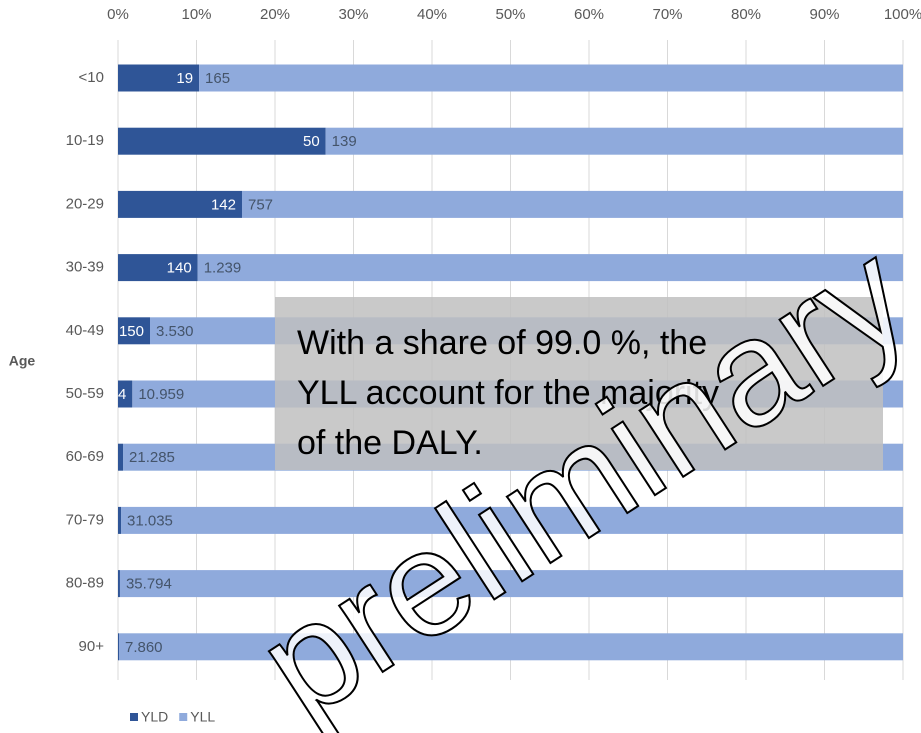 Image resolution: width=921 pixels, height=733 pixels. What do you see at coordinates (353, 14) in the screenshot?
I see `x-tick-label: 30%` at bounding box center [353, 14].